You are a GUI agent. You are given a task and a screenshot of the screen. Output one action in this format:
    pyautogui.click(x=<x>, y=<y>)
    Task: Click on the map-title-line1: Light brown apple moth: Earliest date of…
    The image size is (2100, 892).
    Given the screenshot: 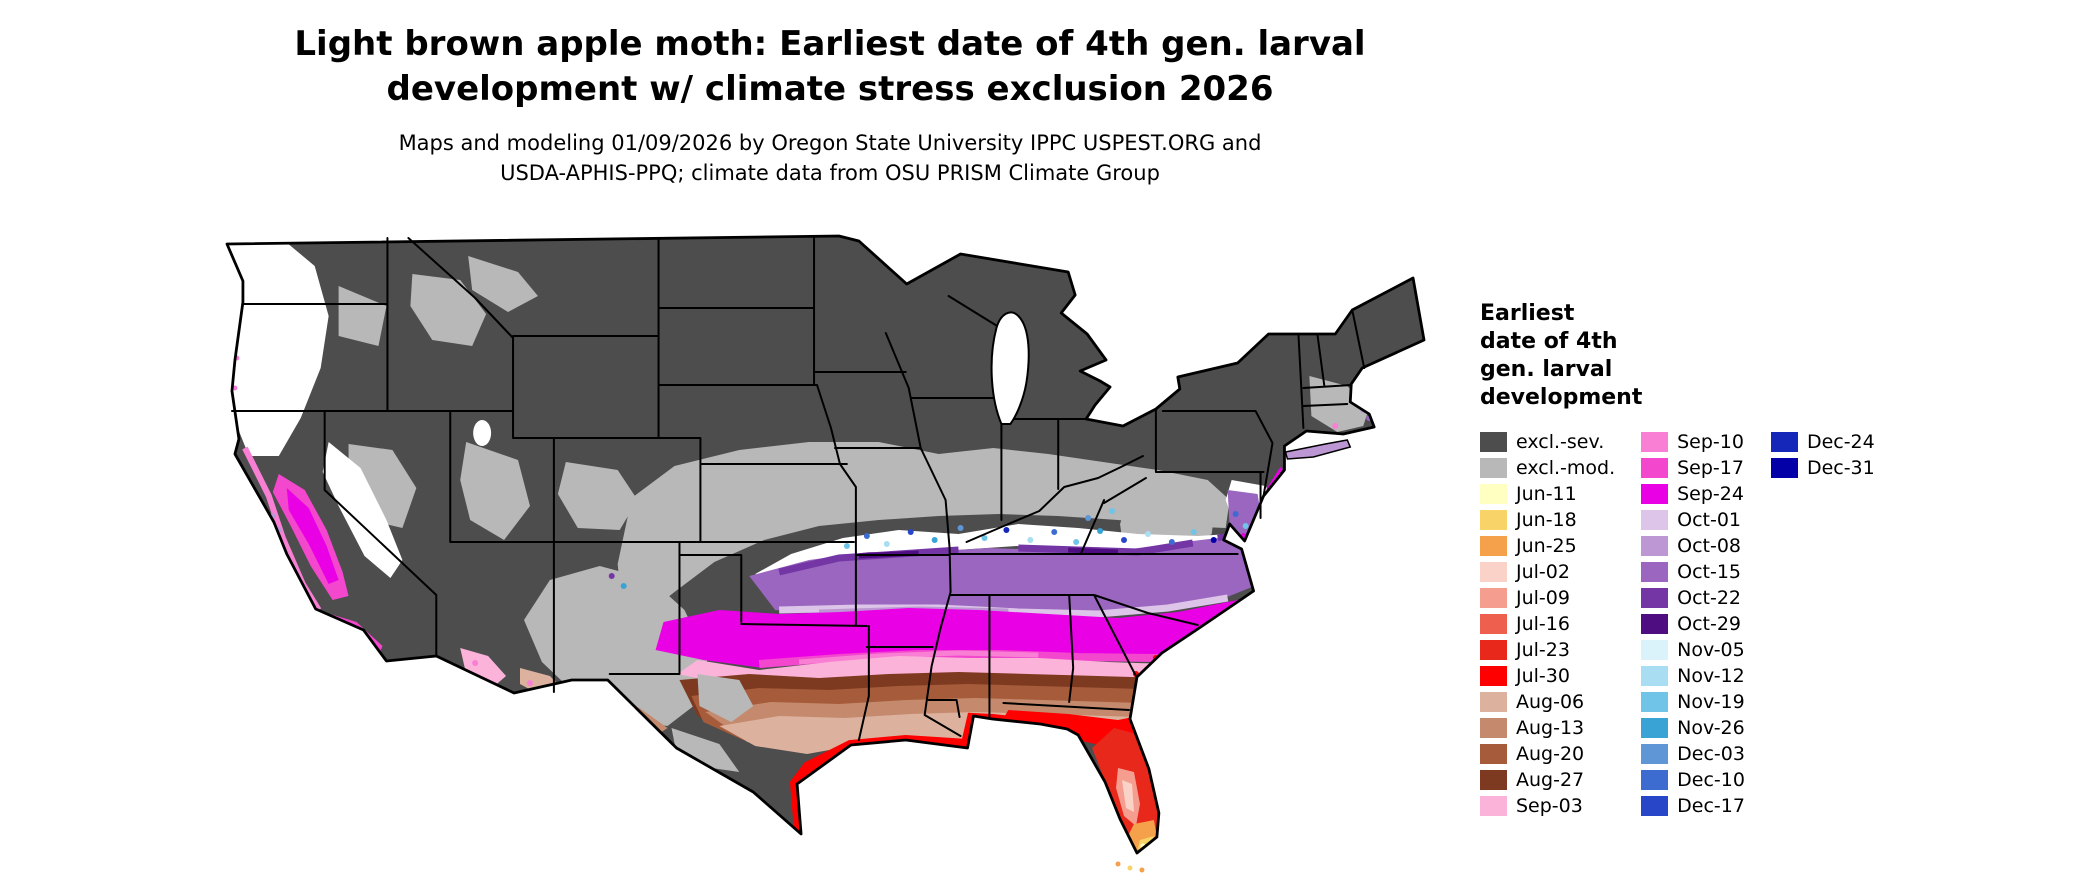 What is the action you would take?
    pyautogui.click(x=830, y=44)
    